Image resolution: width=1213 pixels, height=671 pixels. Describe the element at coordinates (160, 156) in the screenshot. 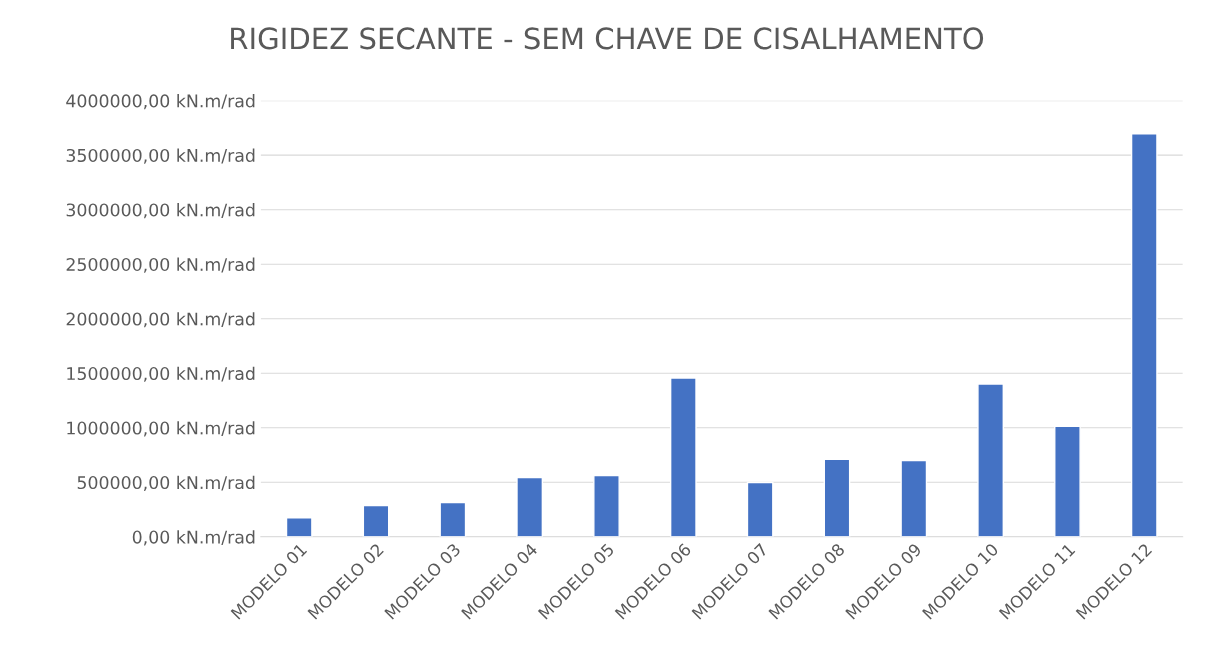

I see `y-tick-label: 3500000,00 kN.m/rad` at that location.